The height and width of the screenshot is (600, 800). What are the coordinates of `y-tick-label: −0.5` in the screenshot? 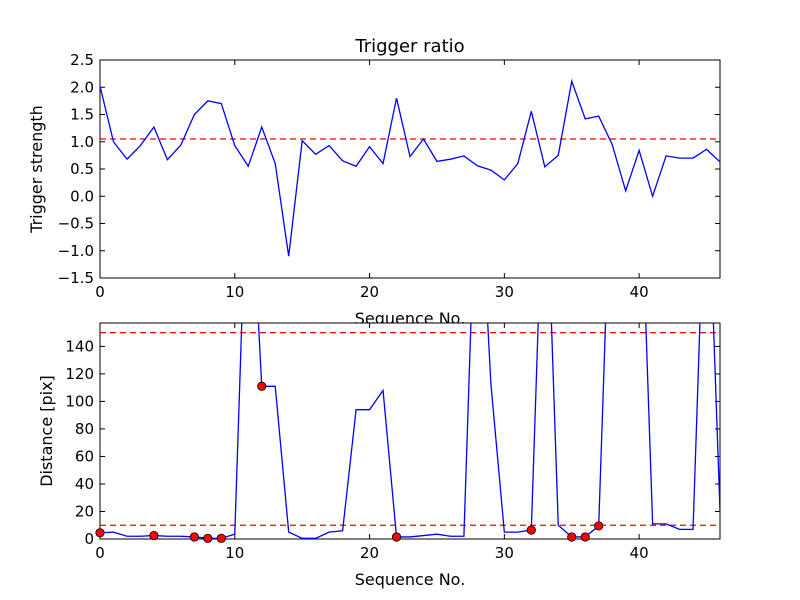 It's located at (76, 224).